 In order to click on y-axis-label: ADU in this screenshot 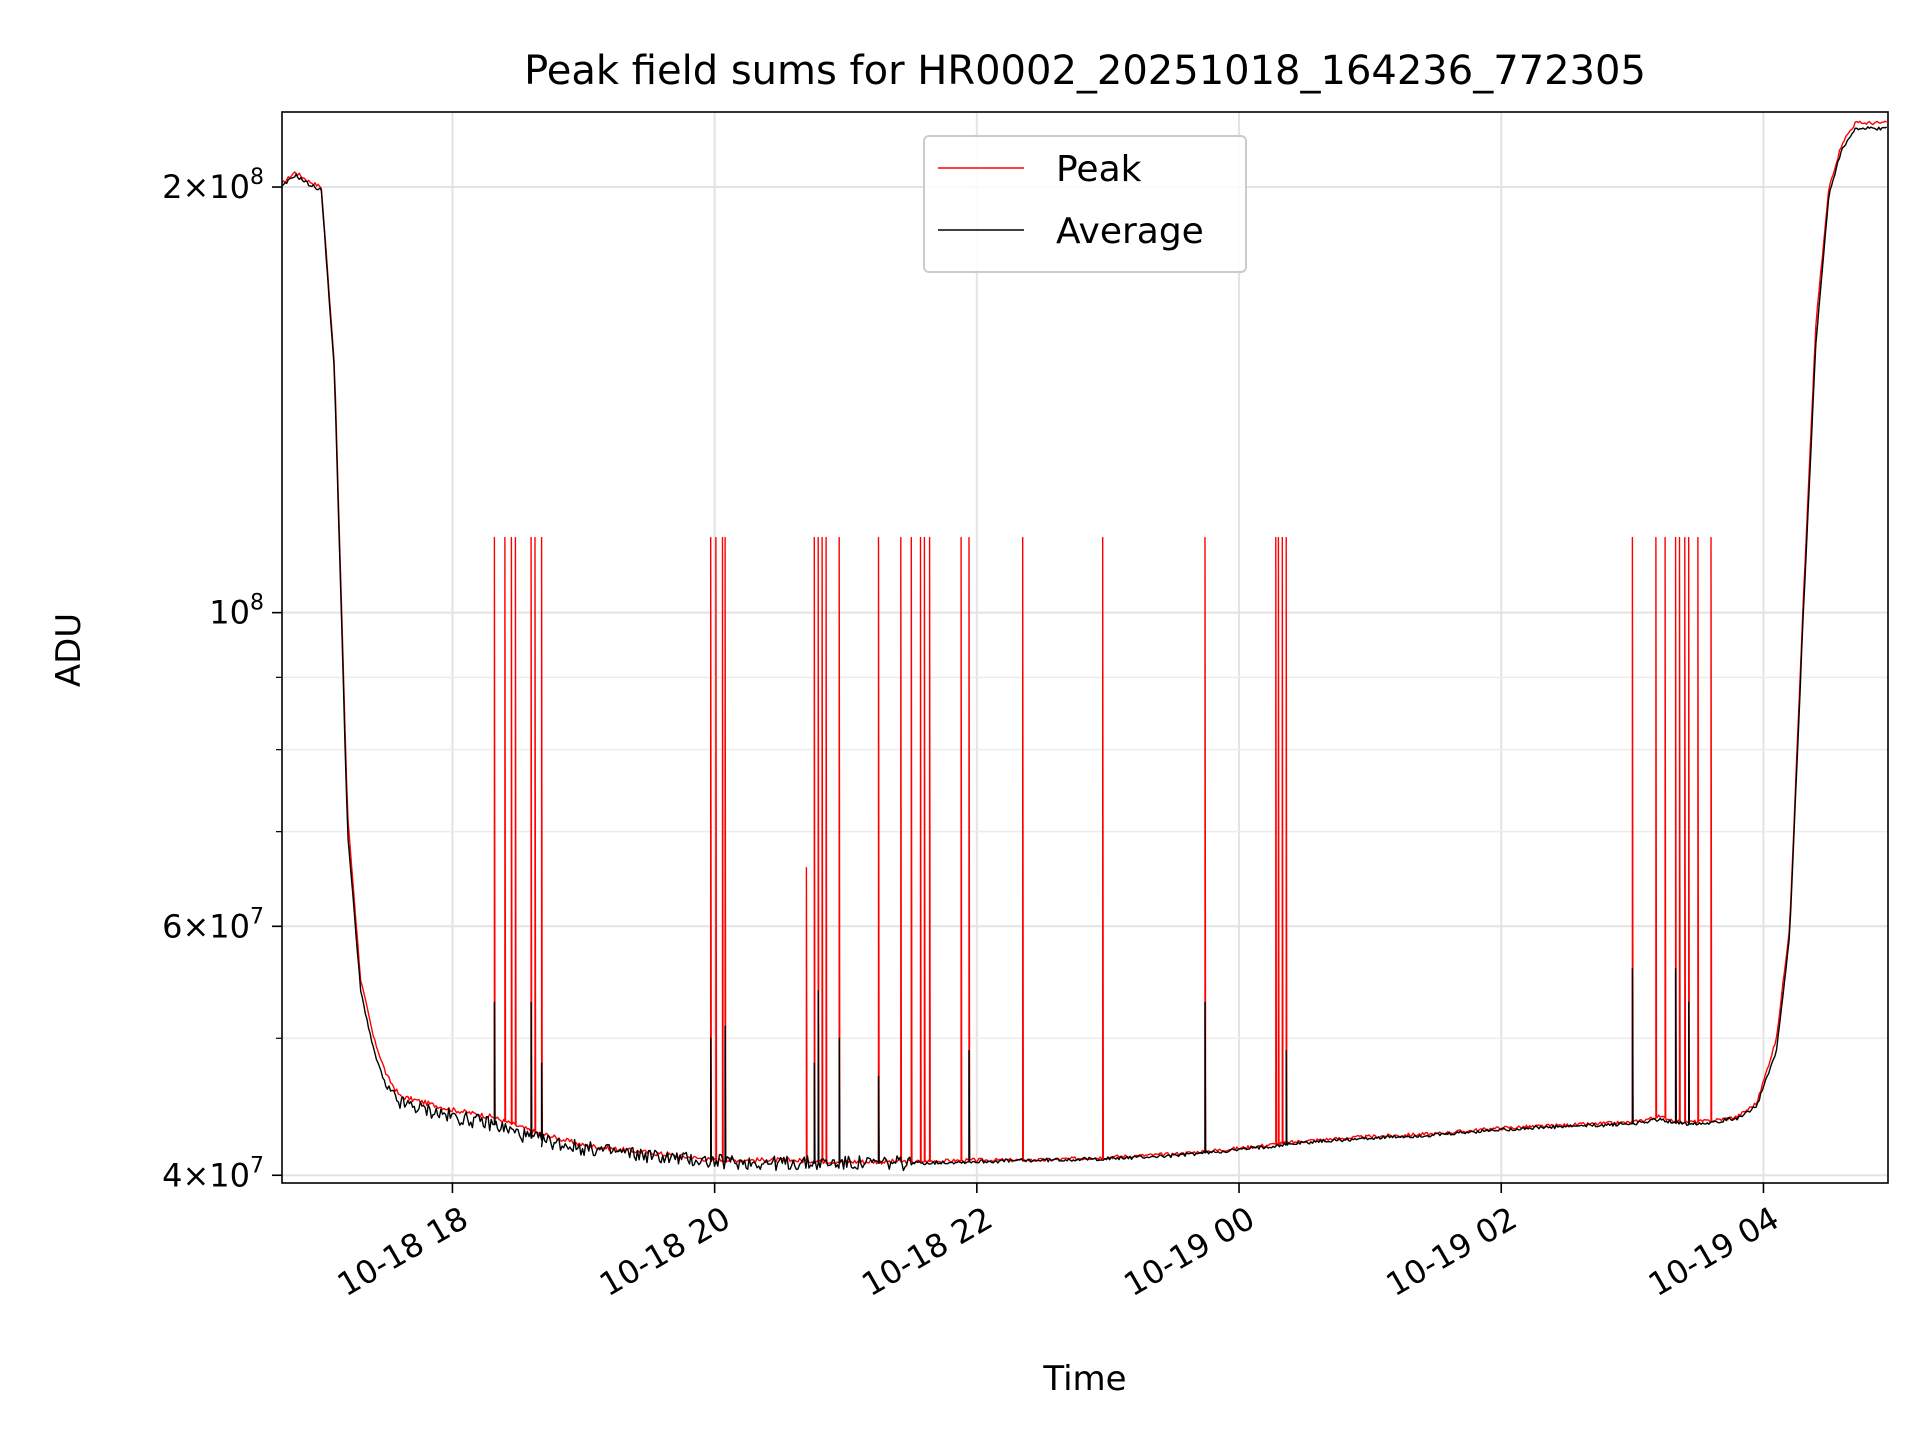, I will do `click(69, 650)`.